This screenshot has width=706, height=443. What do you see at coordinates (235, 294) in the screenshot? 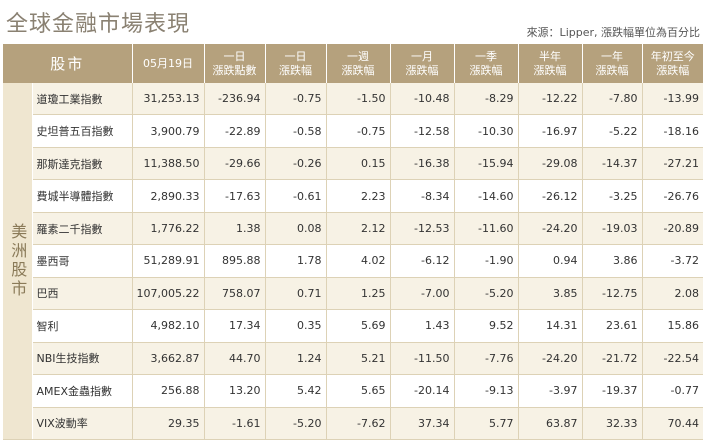
I see `value-cell: 758.07` at bounding box center [235, 294].